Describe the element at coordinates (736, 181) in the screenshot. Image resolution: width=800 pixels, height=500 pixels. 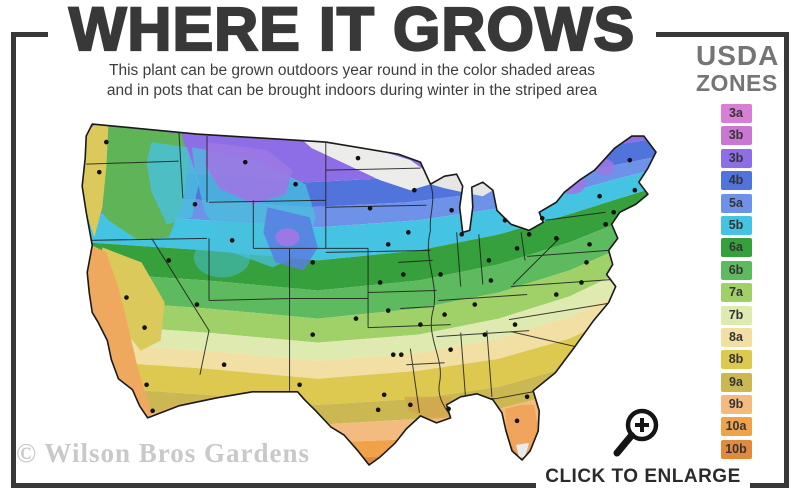
I see `zone-swatch-4b: 4b` at that location.